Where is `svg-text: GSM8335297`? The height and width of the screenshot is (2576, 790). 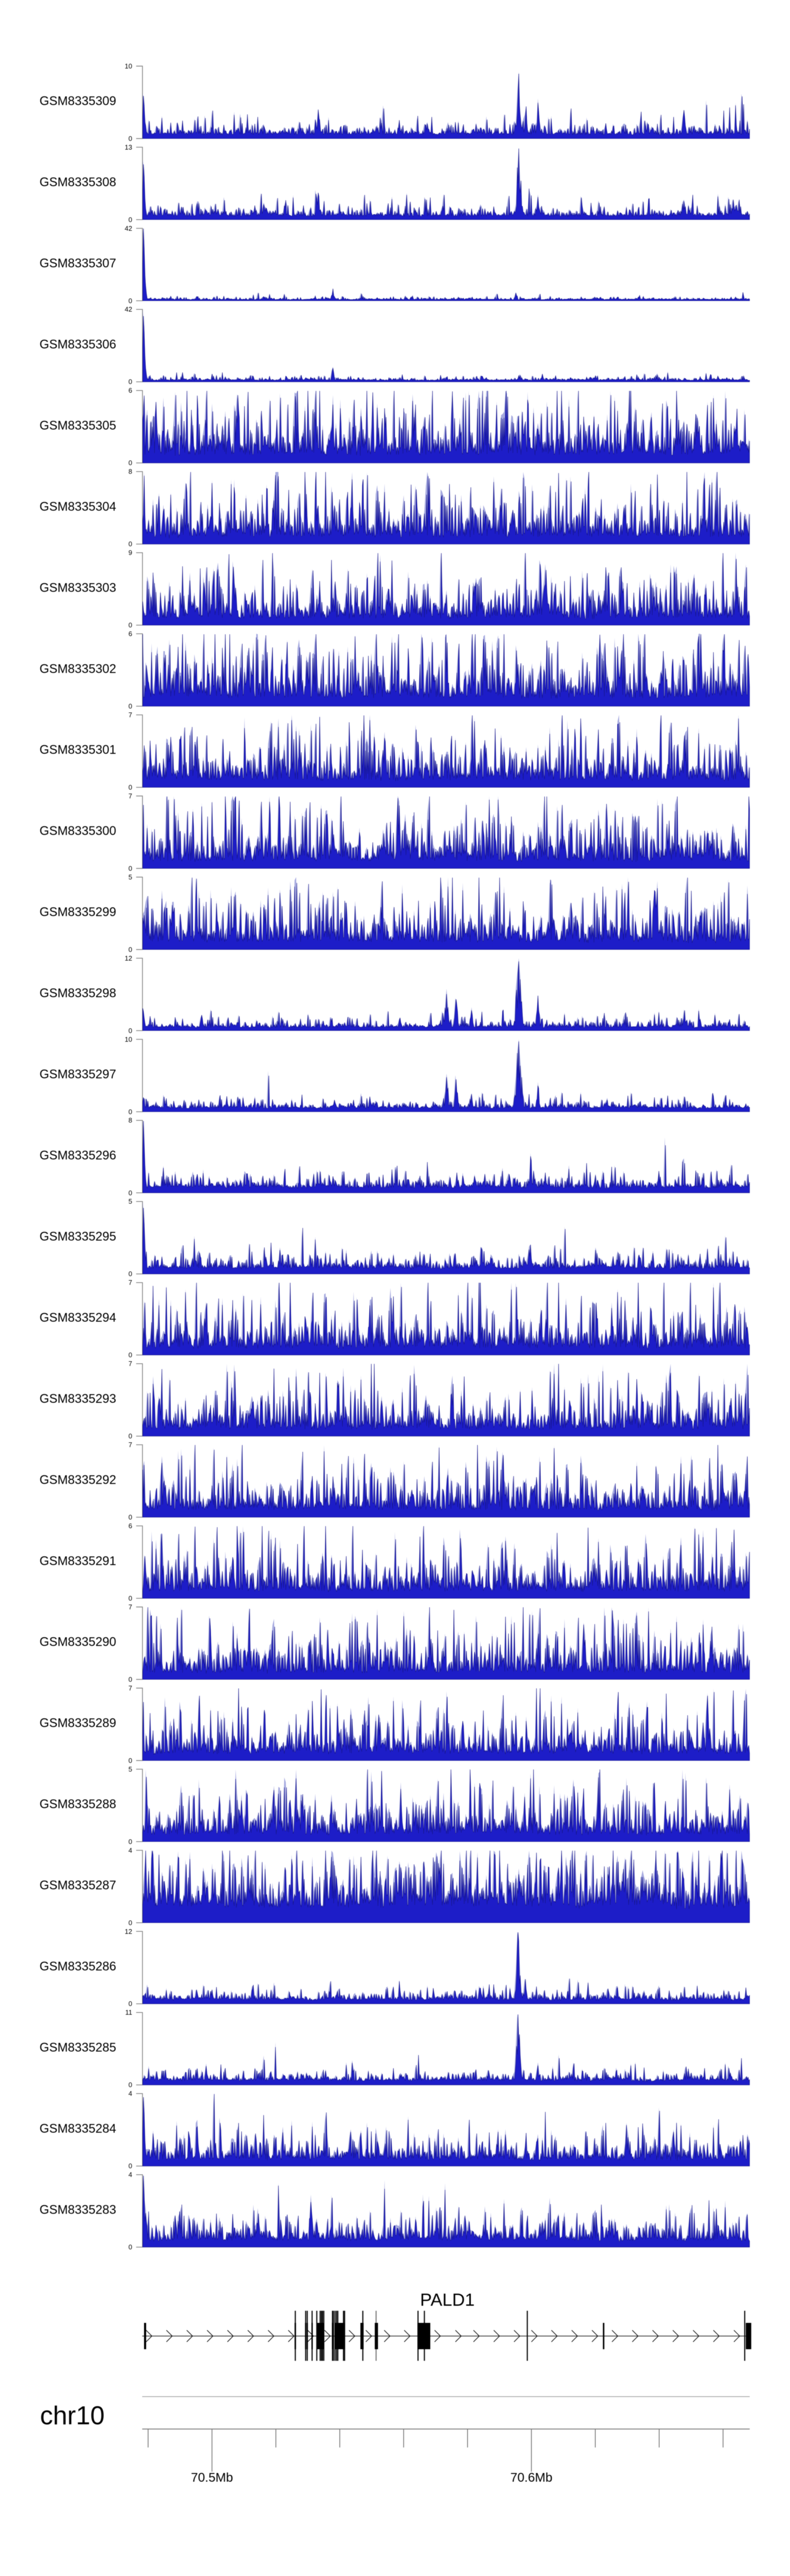 svg-text: GSM8335297 is located at coordinates (77, 1074).